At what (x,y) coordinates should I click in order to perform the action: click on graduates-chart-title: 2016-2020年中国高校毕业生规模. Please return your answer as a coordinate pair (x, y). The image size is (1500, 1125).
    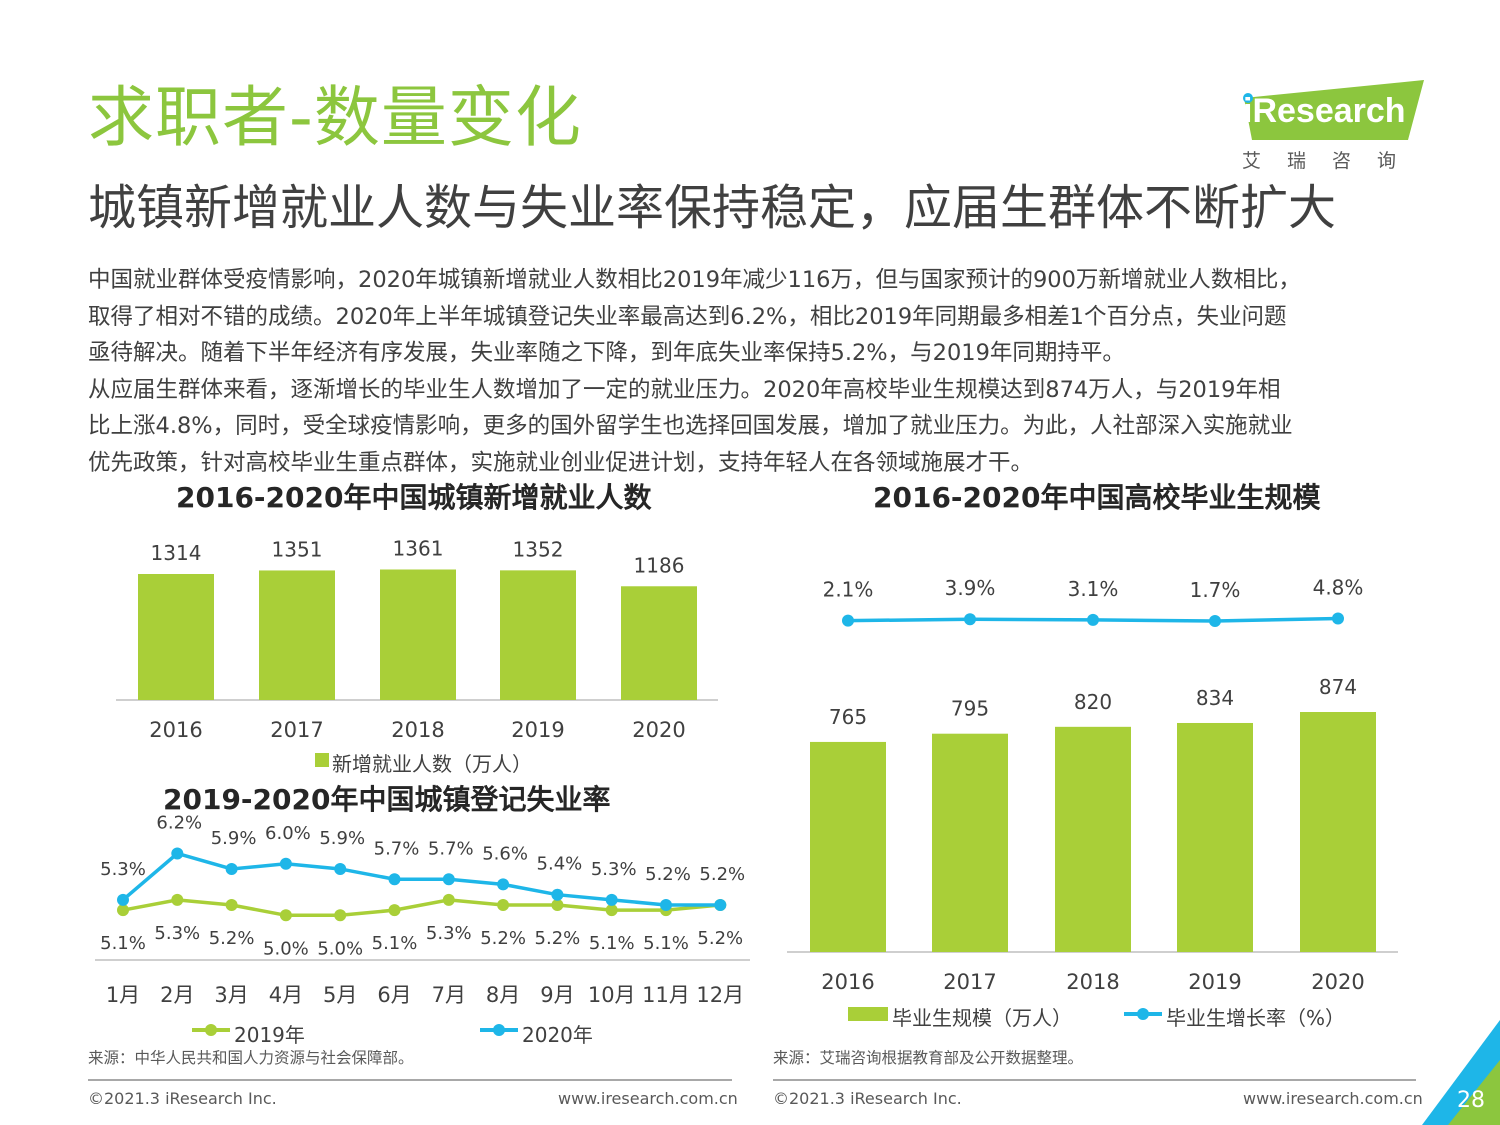
    Looking at the image, I should click on (1097, 497).